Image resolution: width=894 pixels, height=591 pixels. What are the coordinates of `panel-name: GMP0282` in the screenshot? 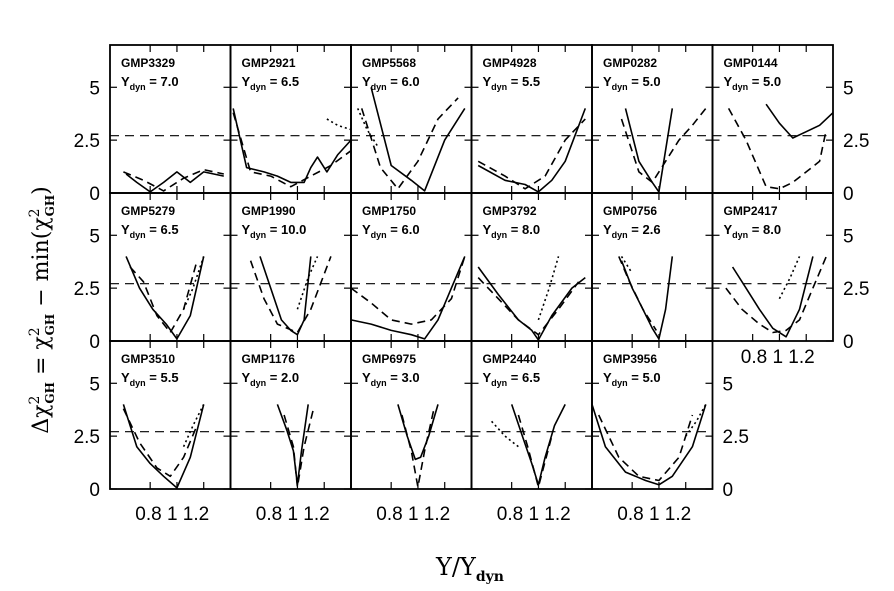 It's located at (630, 63).